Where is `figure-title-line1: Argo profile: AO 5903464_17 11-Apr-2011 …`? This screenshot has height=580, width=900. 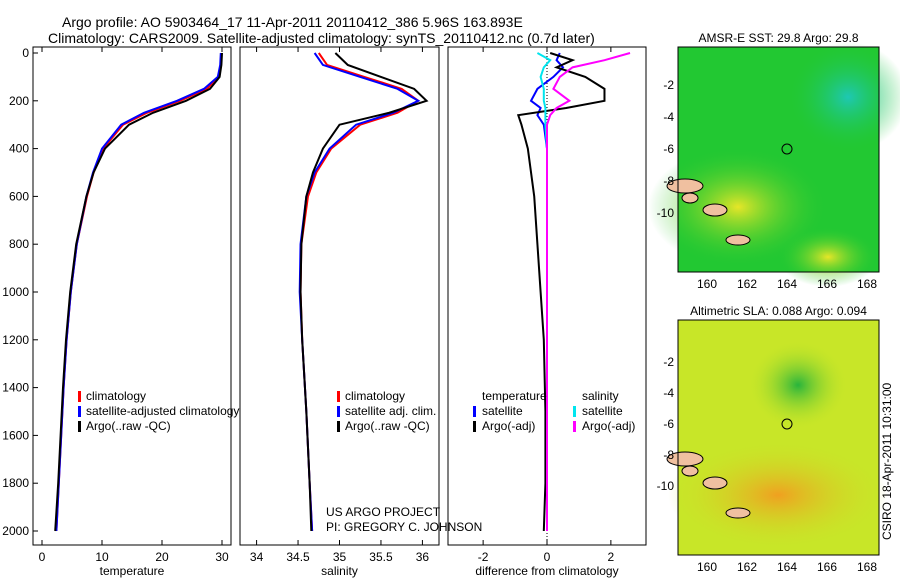 figure-title-line1: Argo profile: AO 5903464_17 11-Apr-2011 … is located at coordinates (292, 22).